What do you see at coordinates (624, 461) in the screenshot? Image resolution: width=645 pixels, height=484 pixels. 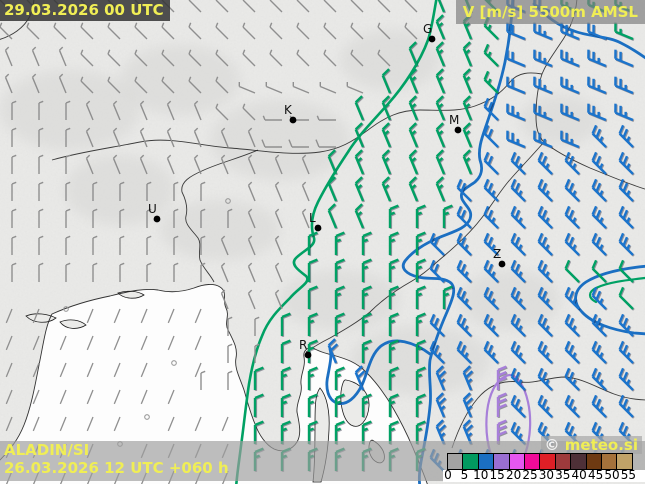 I see `legend-swatch` at bounding box center [624, 461].